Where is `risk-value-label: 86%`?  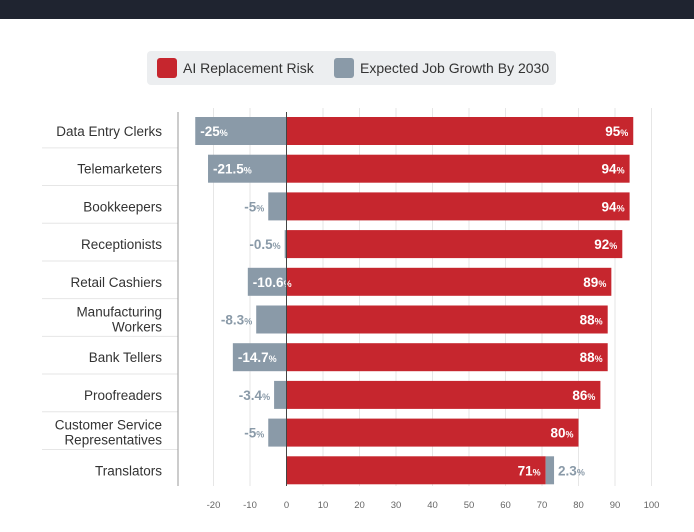 risk-value-label: 86% is located at coordinates (583, 395).